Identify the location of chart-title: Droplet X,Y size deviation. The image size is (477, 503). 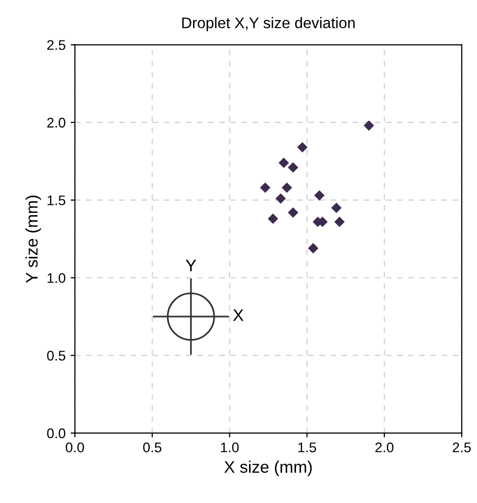
(268, 24).